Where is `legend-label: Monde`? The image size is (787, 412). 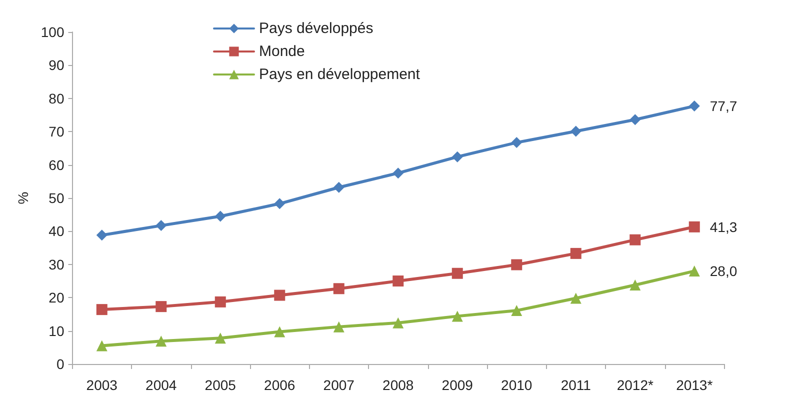
legend-label: Monde is located at coordinates (282, 51).